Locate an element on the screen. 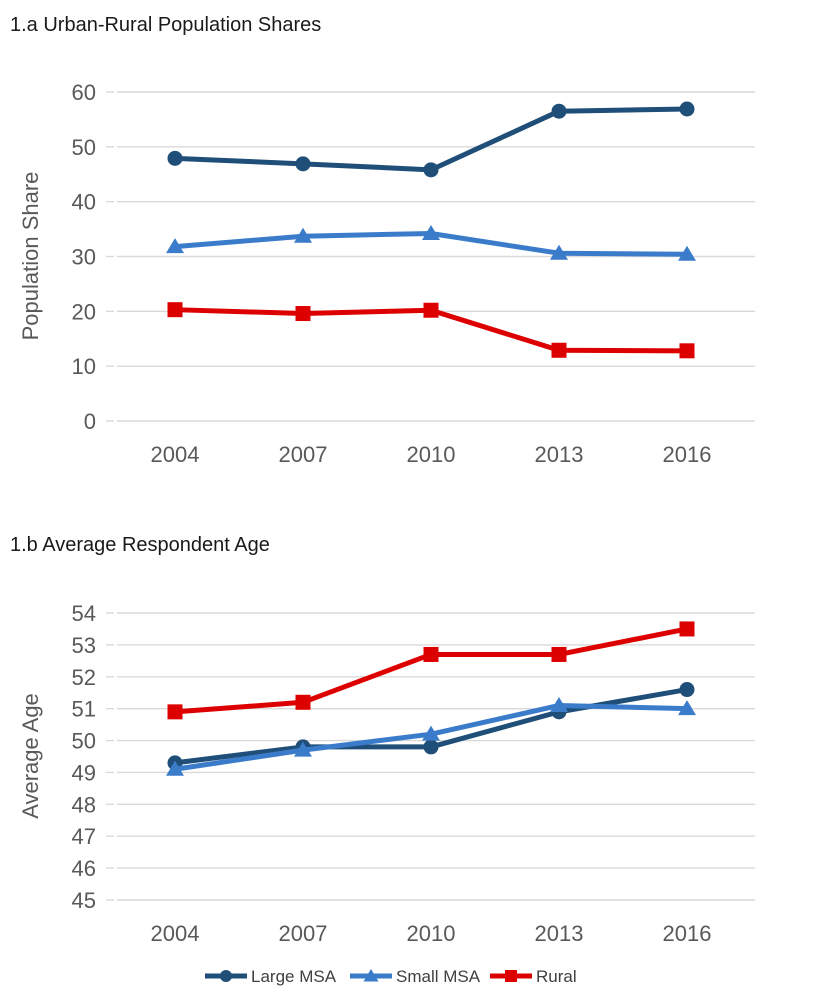  legend-item-large-msa: Large MSA is located at coordinates (271, 976).